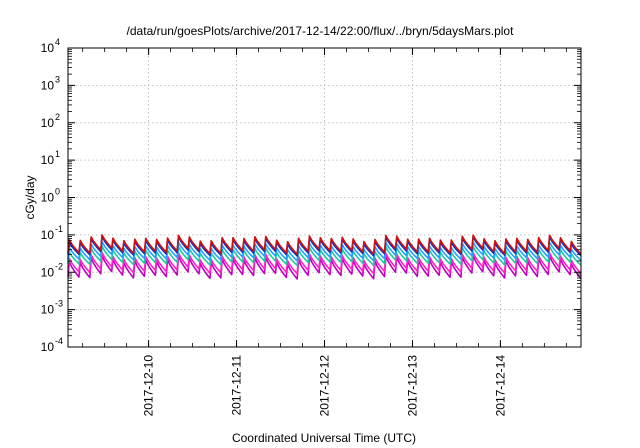  Describe the element at coordinates (59, 266) in the screenshot. I see `y-tick-exponent: -2` at that location.